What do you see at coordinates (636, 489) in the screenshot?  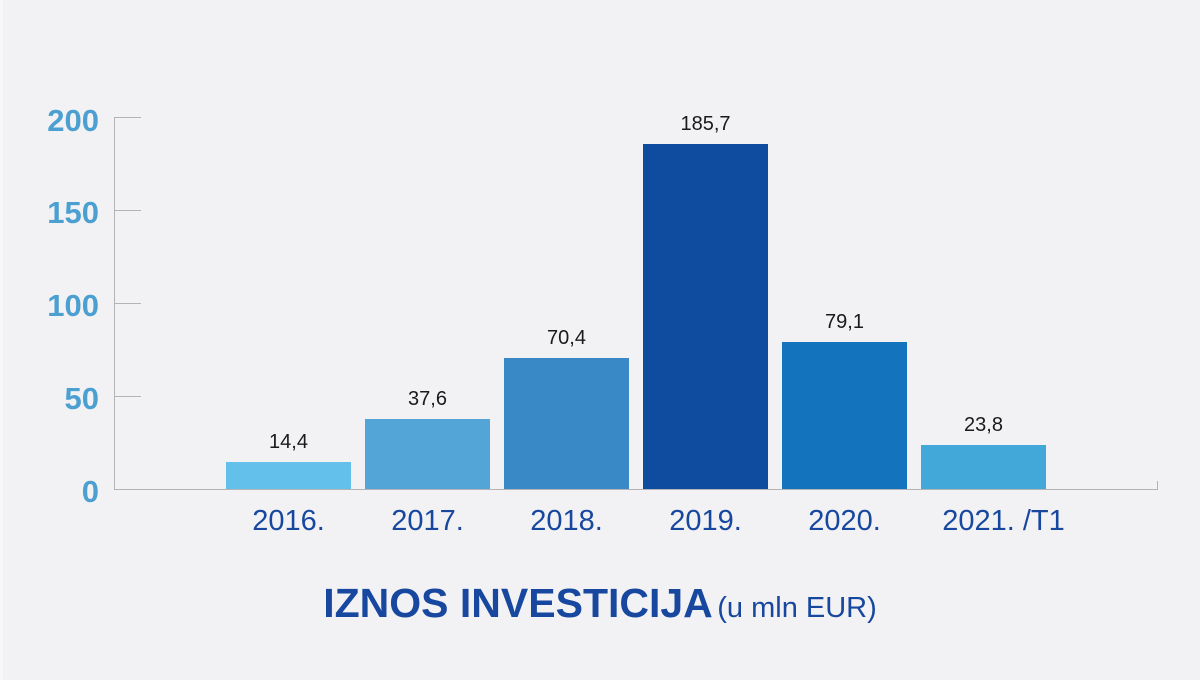 I see `x-axis-line` at bounding box center [636, 489].